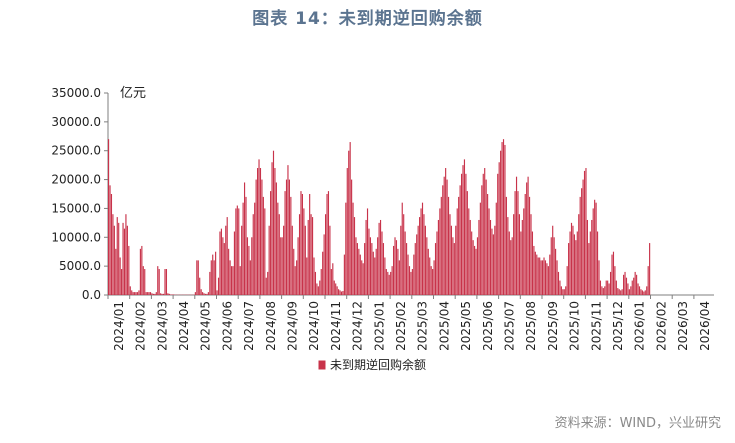 The height and width of the screenshot is (443, 735). What do you see at coordinates (379, 326) in the screenshot?
I see `x-tick-label: 2025/01` at bounding box center [379, 326].